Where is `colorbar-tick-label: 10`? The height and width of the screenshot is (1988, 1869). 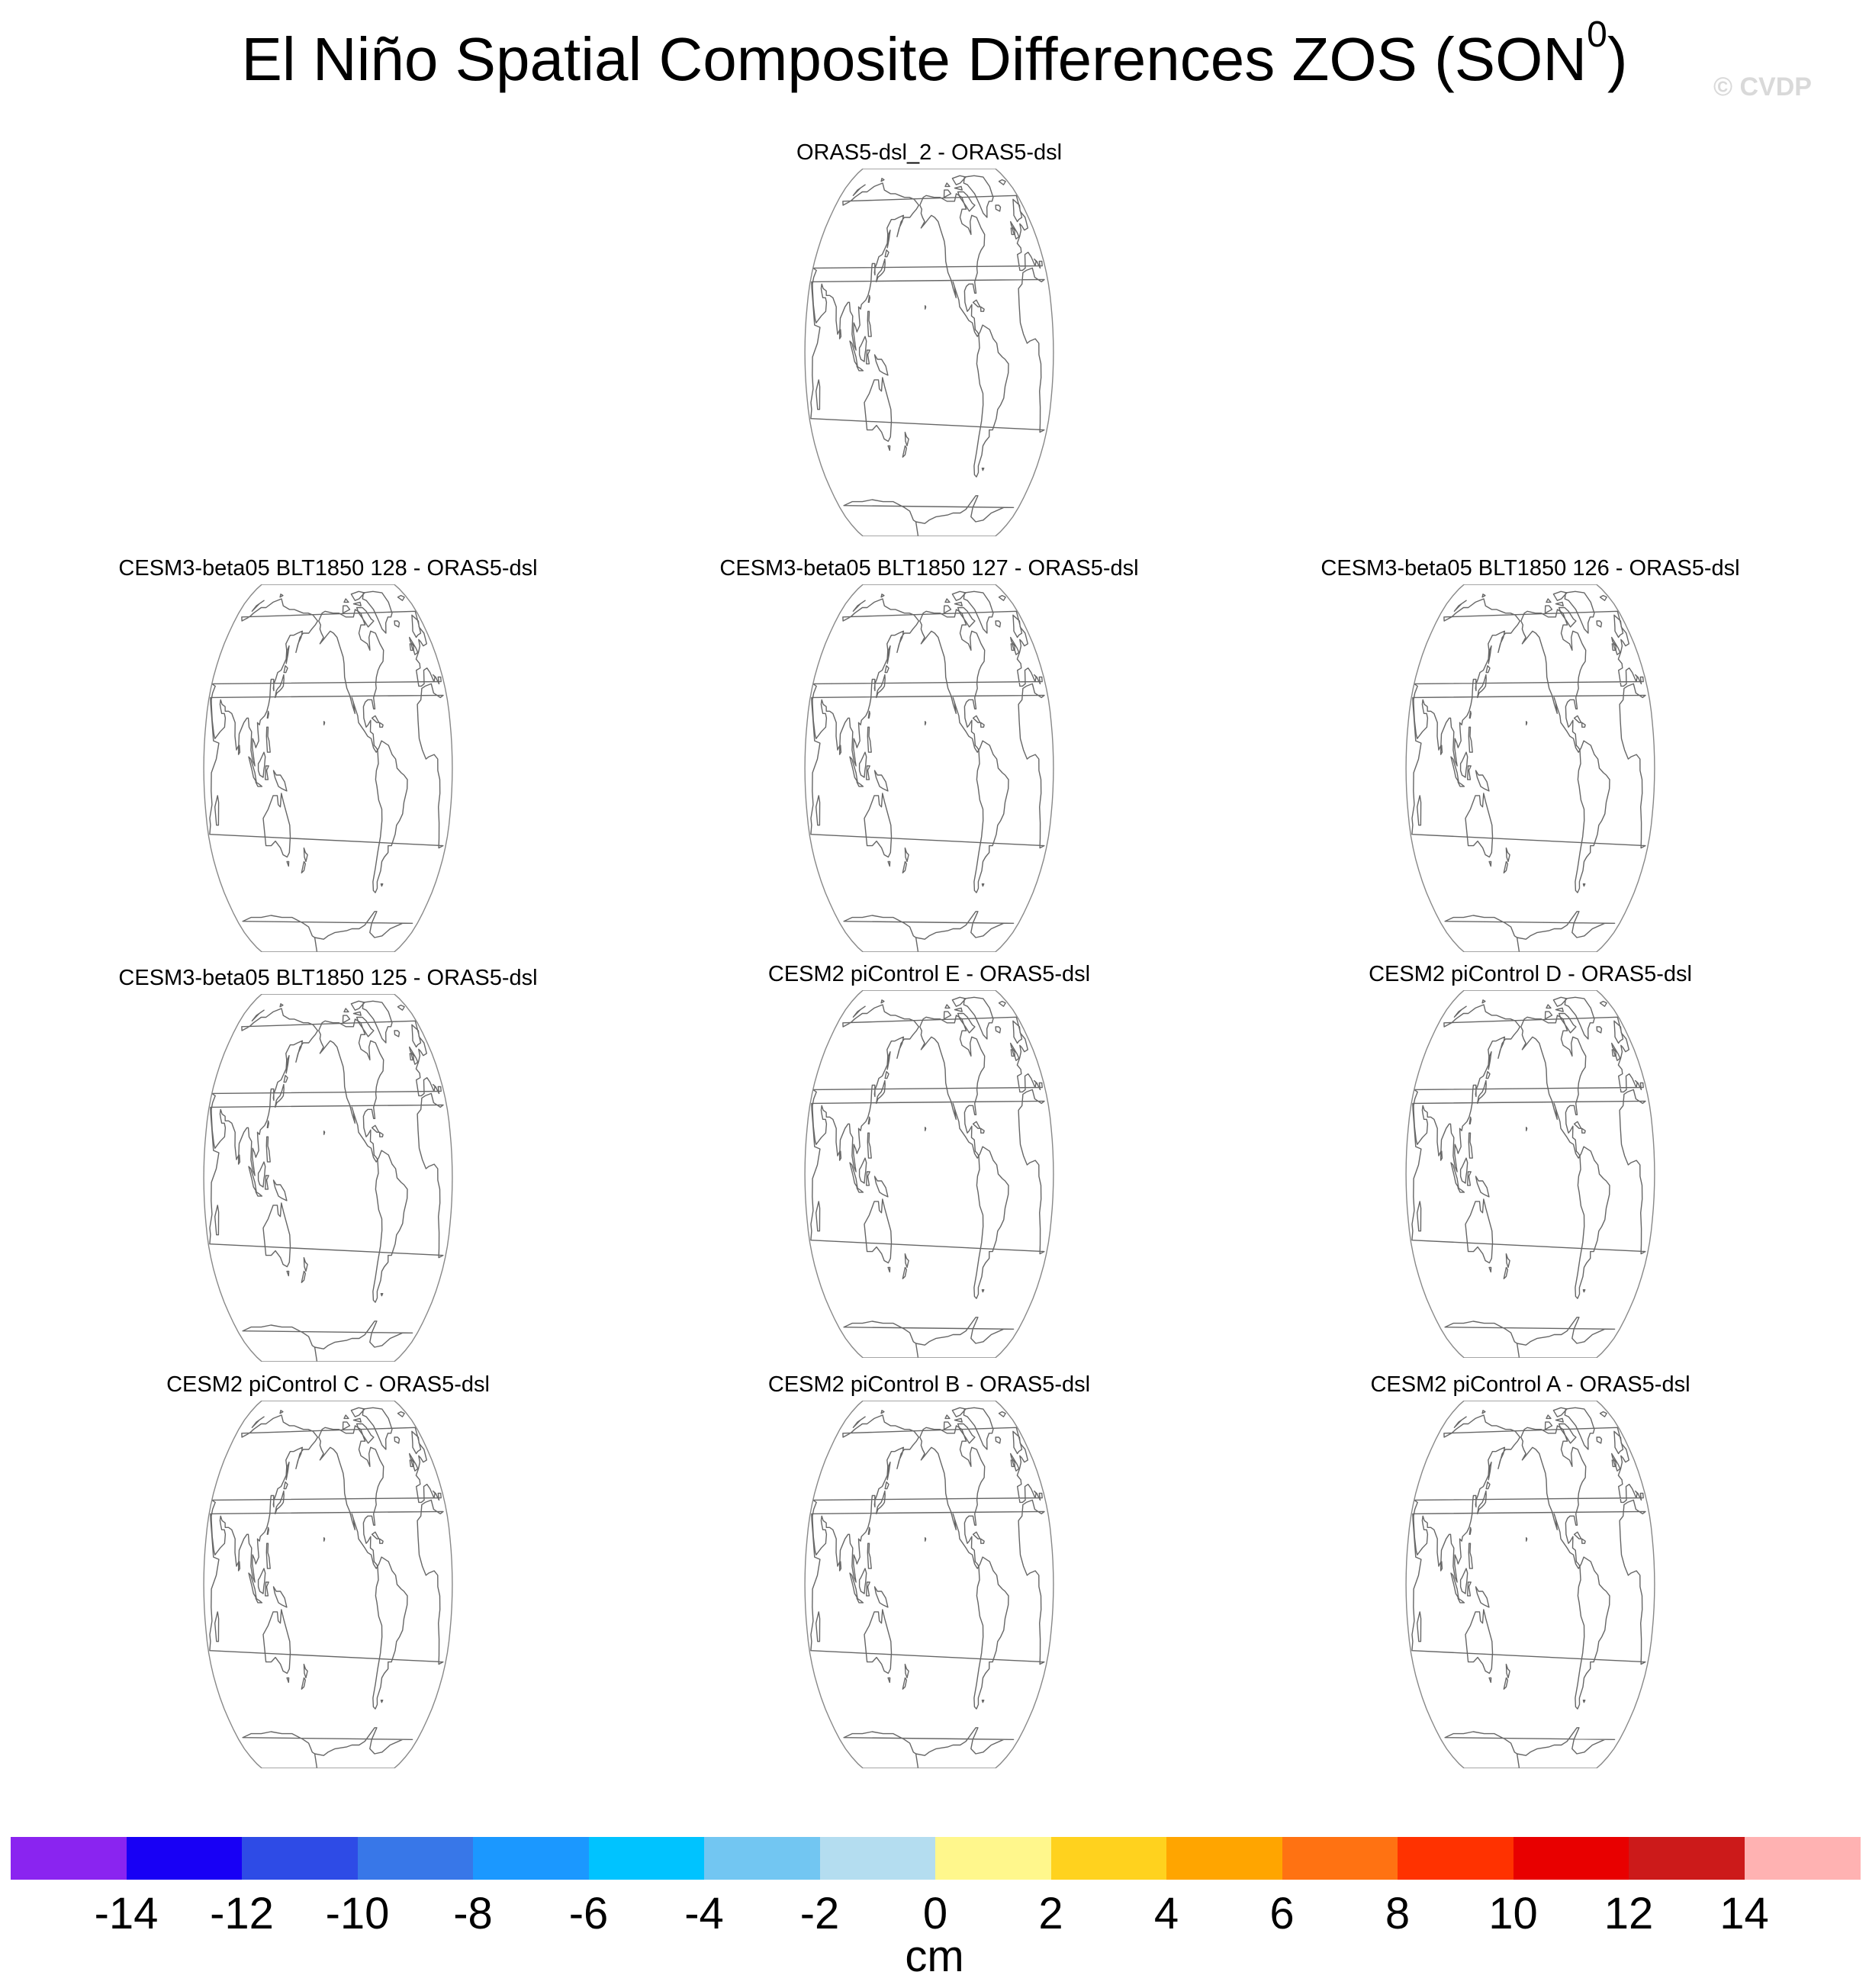
colorbar-tick-label: 10 is located at coordinates (1513, 1913).